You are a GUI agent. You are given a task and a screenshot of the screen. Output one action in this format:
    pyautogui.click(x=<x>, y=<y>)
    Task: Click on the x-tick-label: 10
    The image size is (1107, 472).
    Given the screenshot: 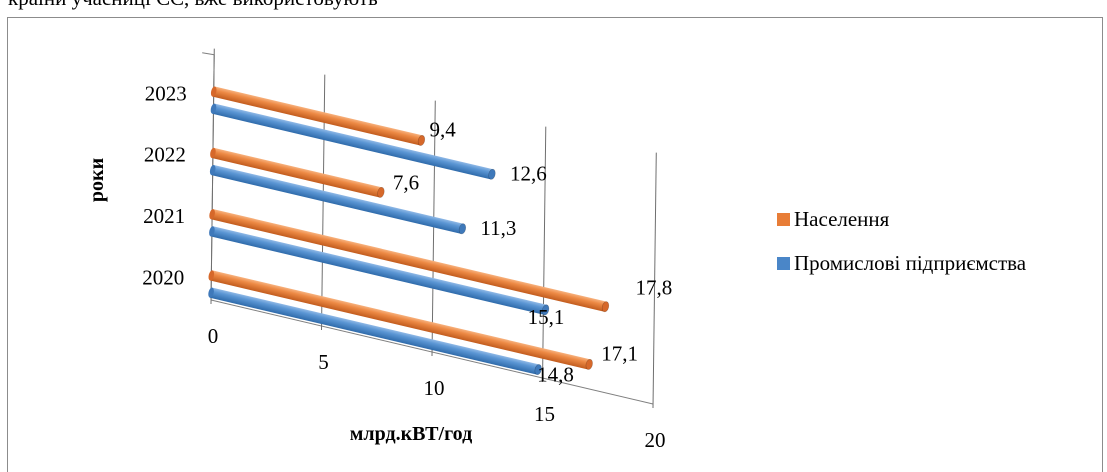 What is the action you would take?
    pyautogui.click(x=434, y=388)
    